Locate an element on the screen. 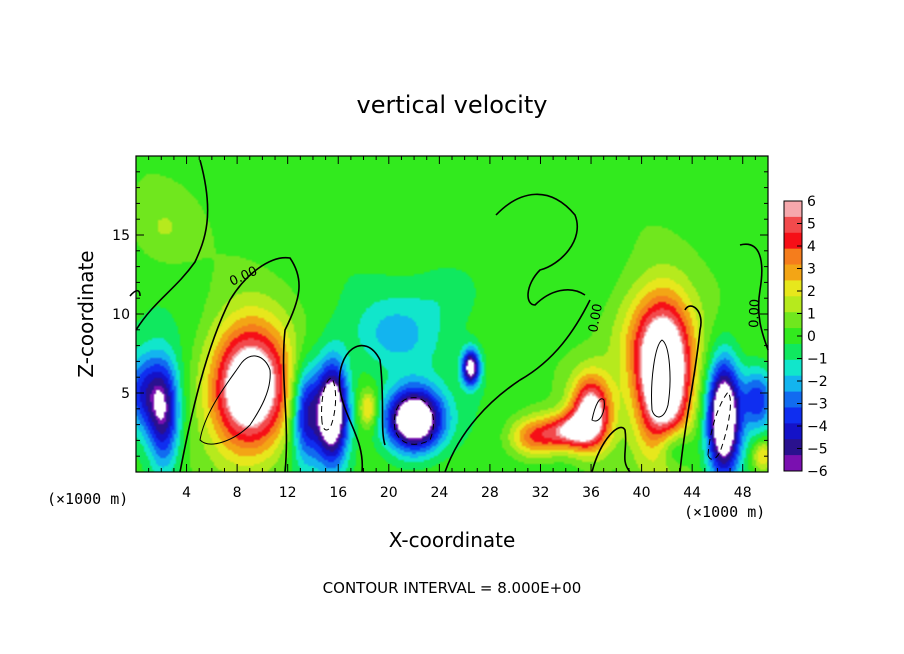 The image size is (904, 654). colorbar-tick-label: −6 is located at coordinates (817, 472).